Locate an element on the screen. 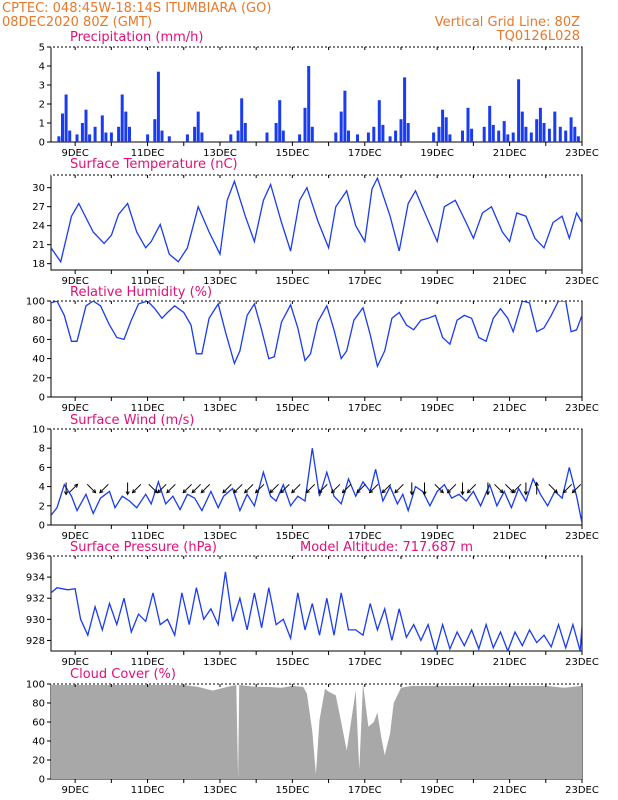 The width and height of the screenshot is (618, 800). y-tick-label: 10 is located at coordinates (38, 430).